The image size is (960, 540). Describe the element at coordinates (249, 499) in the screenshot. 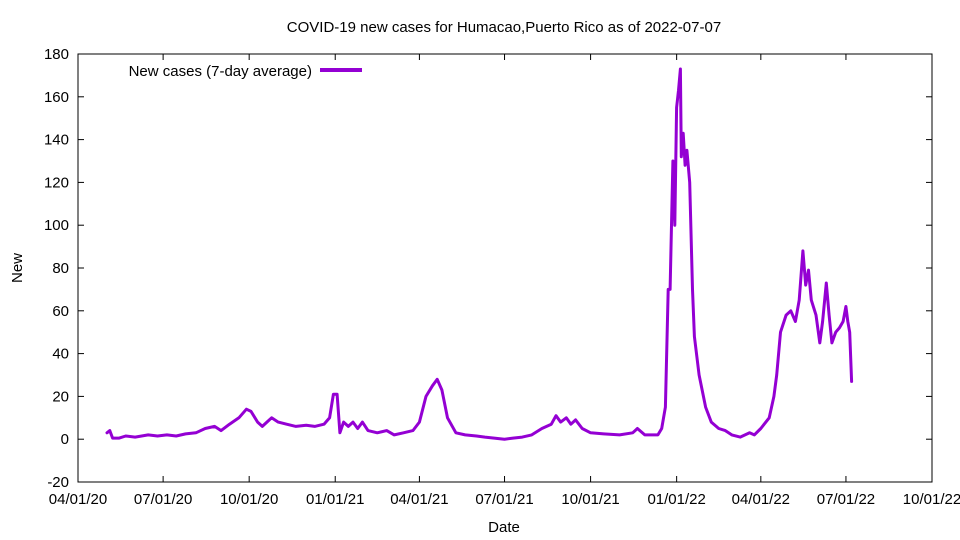

I see `x-tick-label: 10/01/20` at that location.